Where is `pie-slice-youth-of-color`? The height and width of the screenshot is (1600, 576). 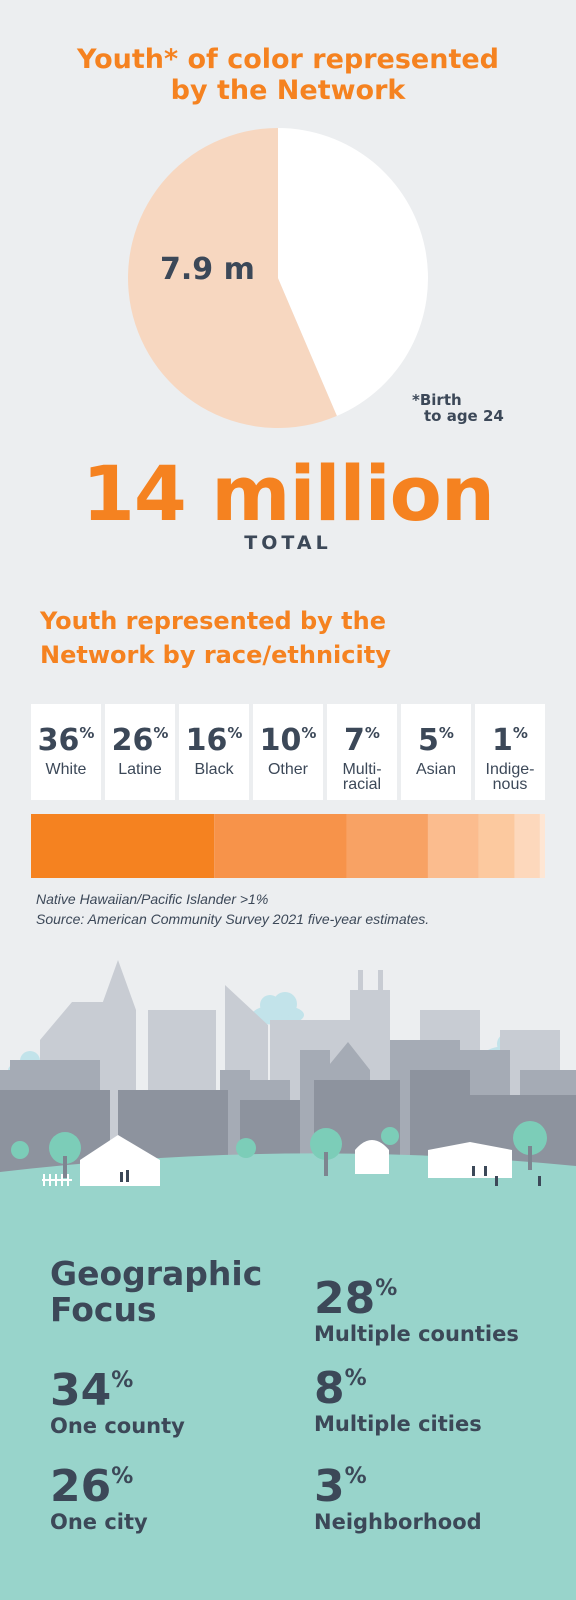 pie-slice-youth-of-color is located at coordinates (232, 278).